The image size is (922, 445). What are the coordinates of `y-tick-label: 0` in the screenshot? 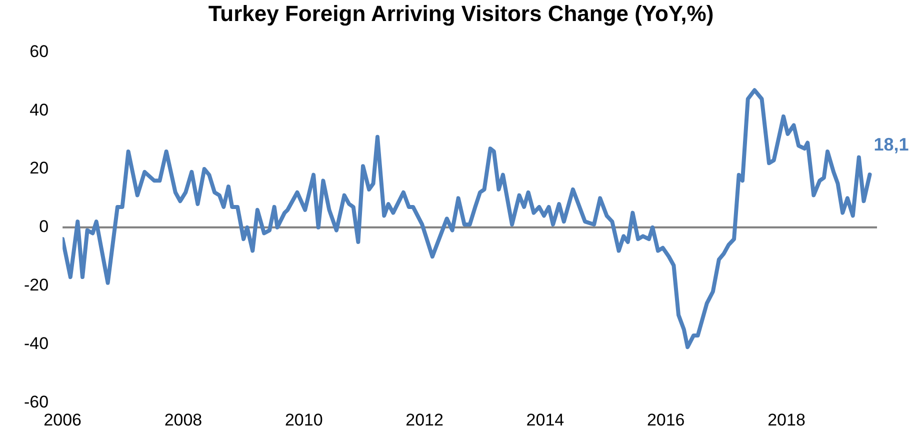 It's located at (44, 226).